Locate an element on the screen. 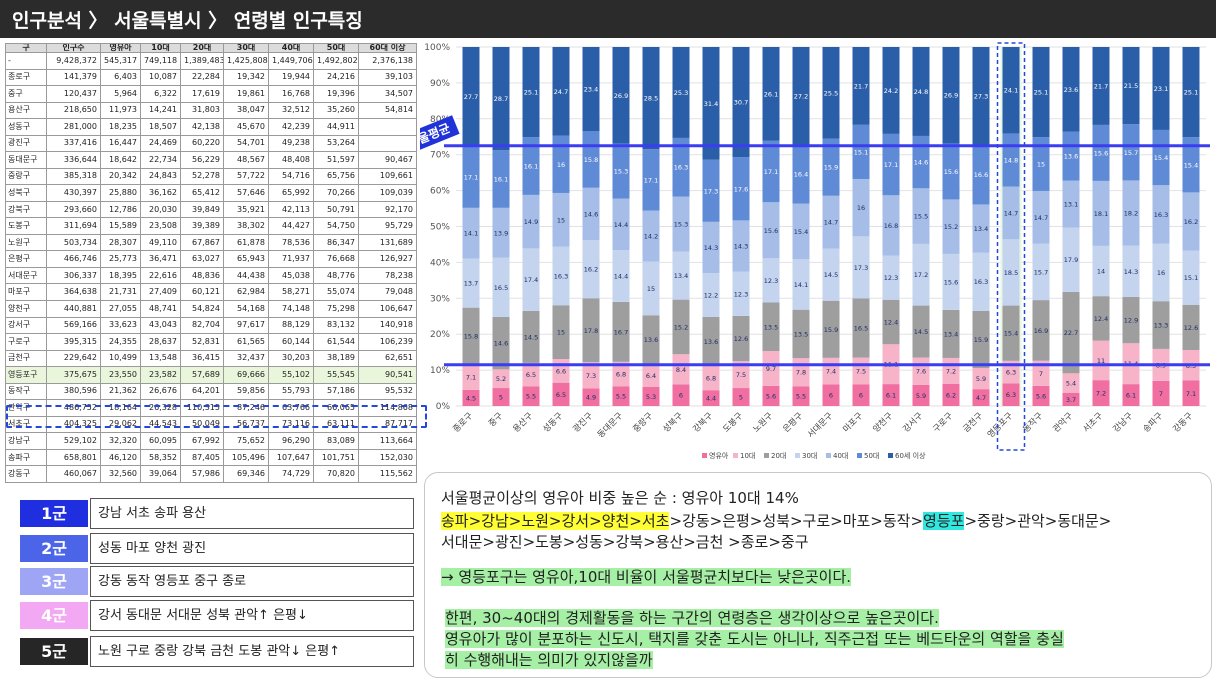 Image resolution: width=1216 pixels, height=684 pixels. data-label: 15 is located at coordinates (1041, 165).